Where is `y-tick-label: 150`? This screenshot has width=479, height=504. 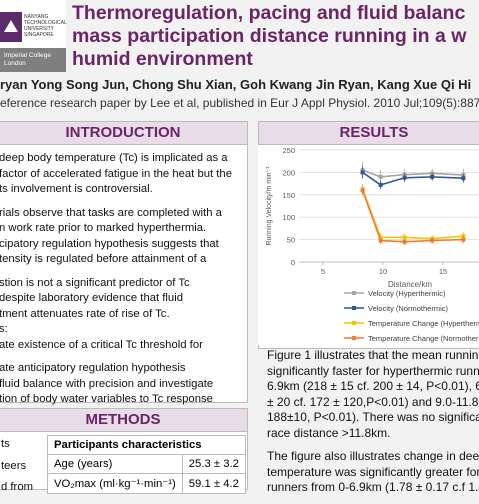 y-tick-label: 150 is located at coordinates (288, 195).